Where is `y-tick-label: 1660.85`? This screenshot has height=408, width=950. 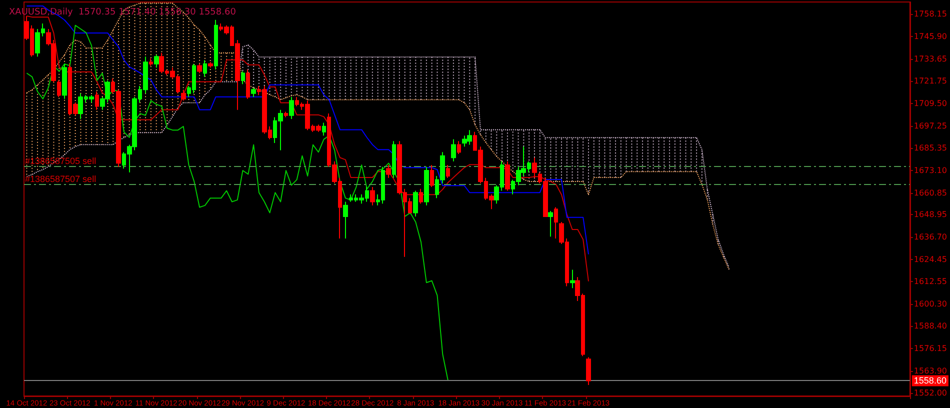
y-tick-label: 1660.85 is located at coordinates (931, 193).